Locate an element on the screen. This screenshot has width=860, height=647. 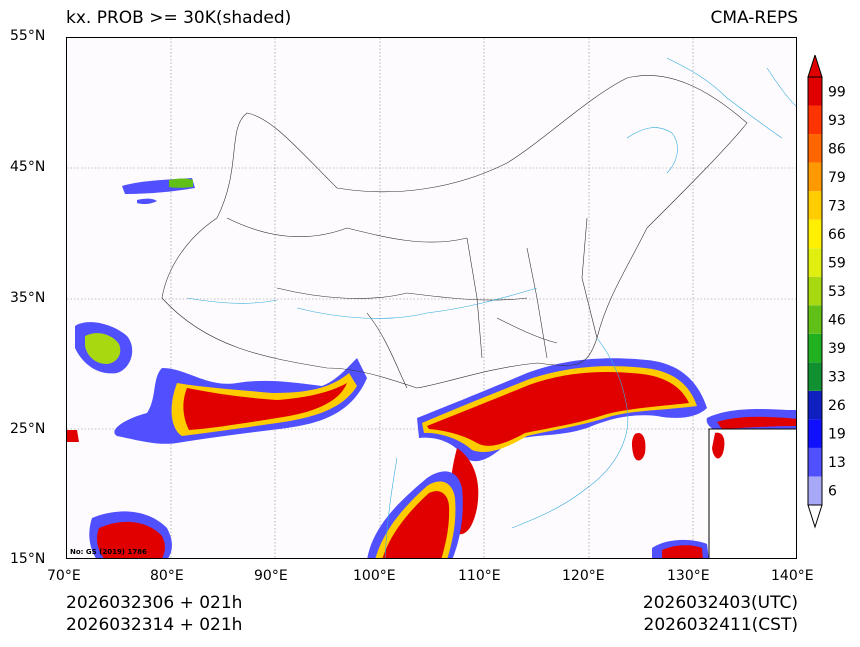
model-name: CMA-REPS is located at coordinates (754, 18).